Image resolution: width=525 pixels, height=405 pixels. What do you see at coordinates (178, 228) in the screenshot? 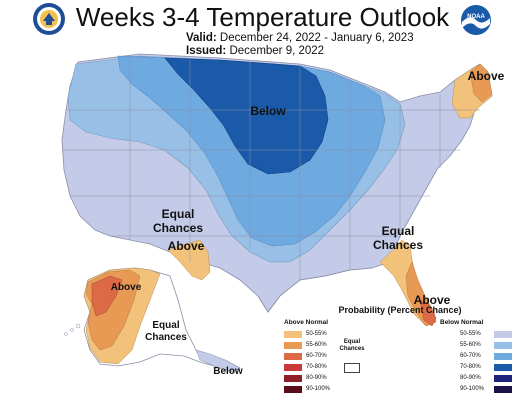
I see `label-equal-chances-sw-2: Chances` at bounding box center [178, 228].